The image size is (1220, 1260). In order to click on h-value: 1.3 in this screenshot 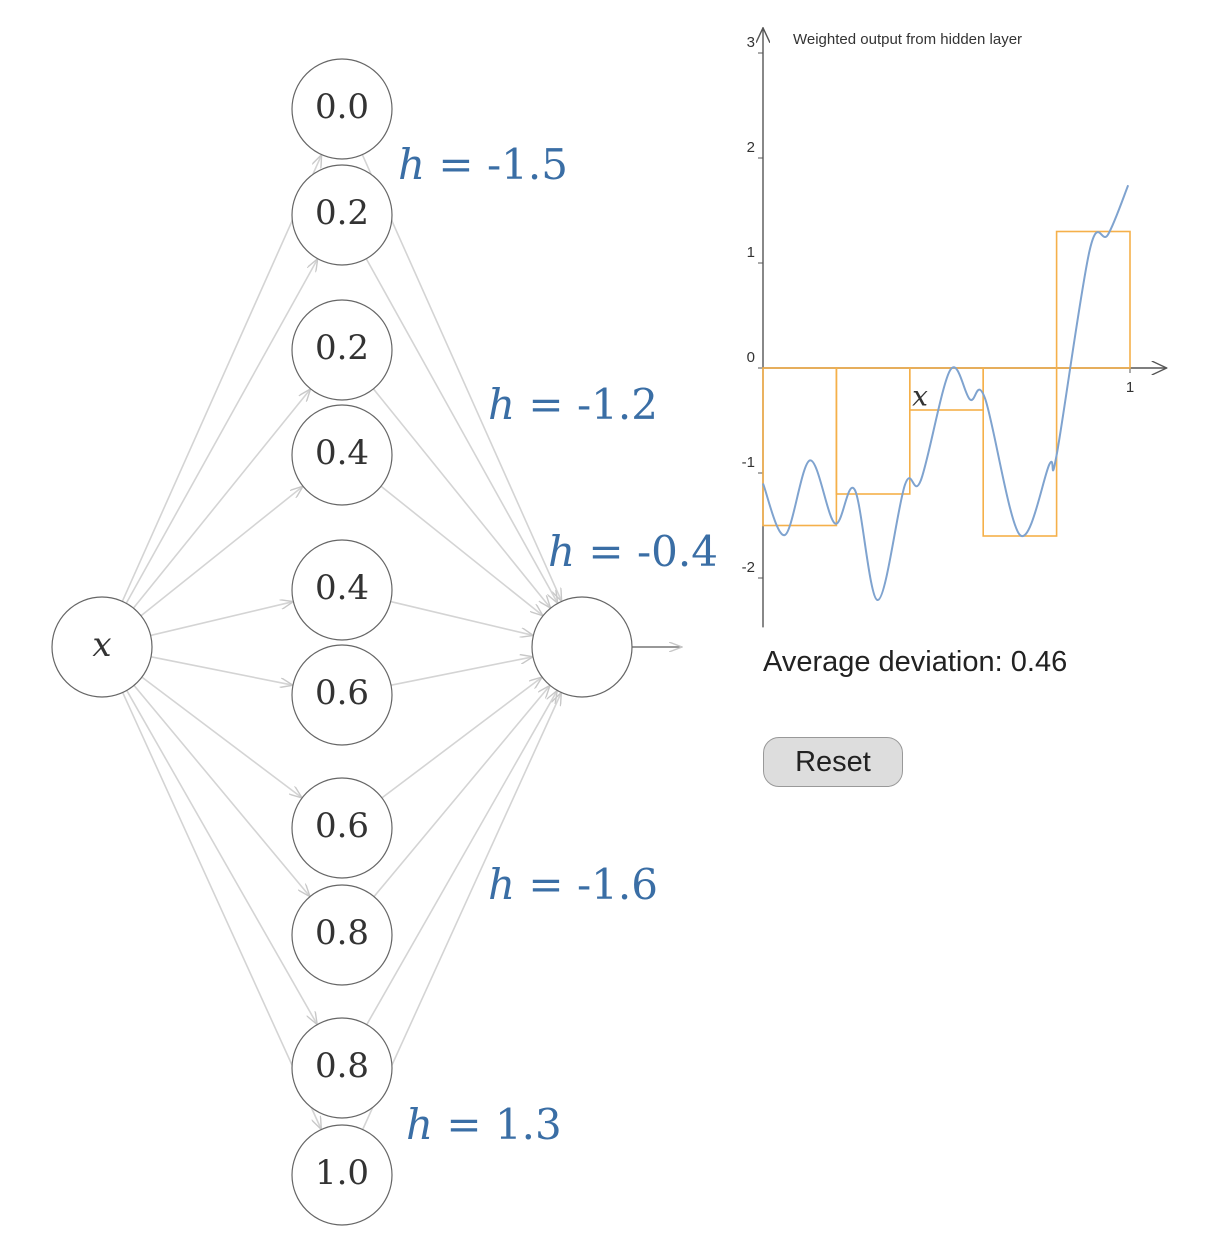, I will do `click(528, 1124)`.